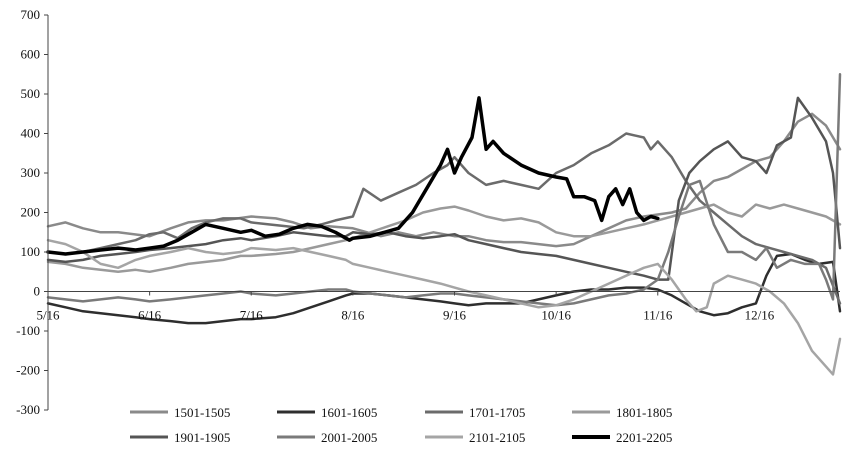 The height and width of the screenshot is (451, 848). I want to click on legend-item: 2101-2105, so click(475, 437).